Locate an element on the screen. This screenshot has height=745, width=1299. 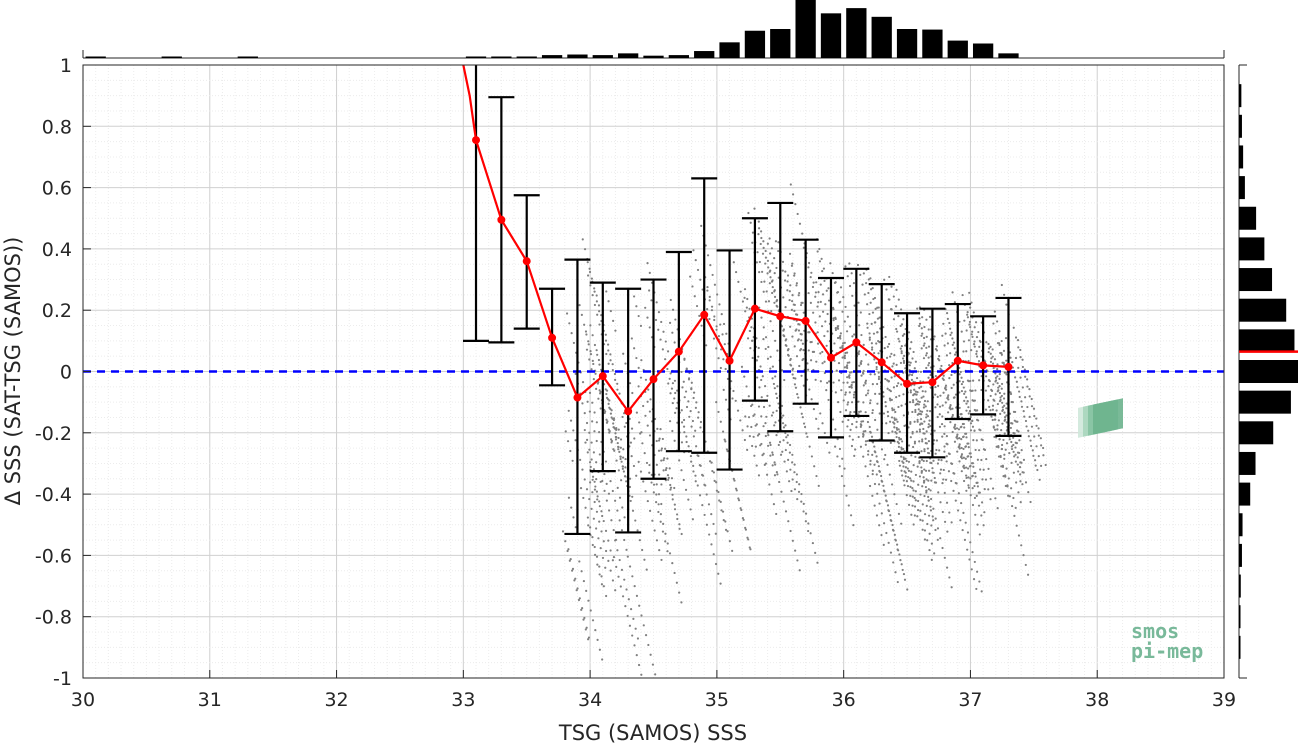
top-hist-bar is located at coordinates (755, 44).